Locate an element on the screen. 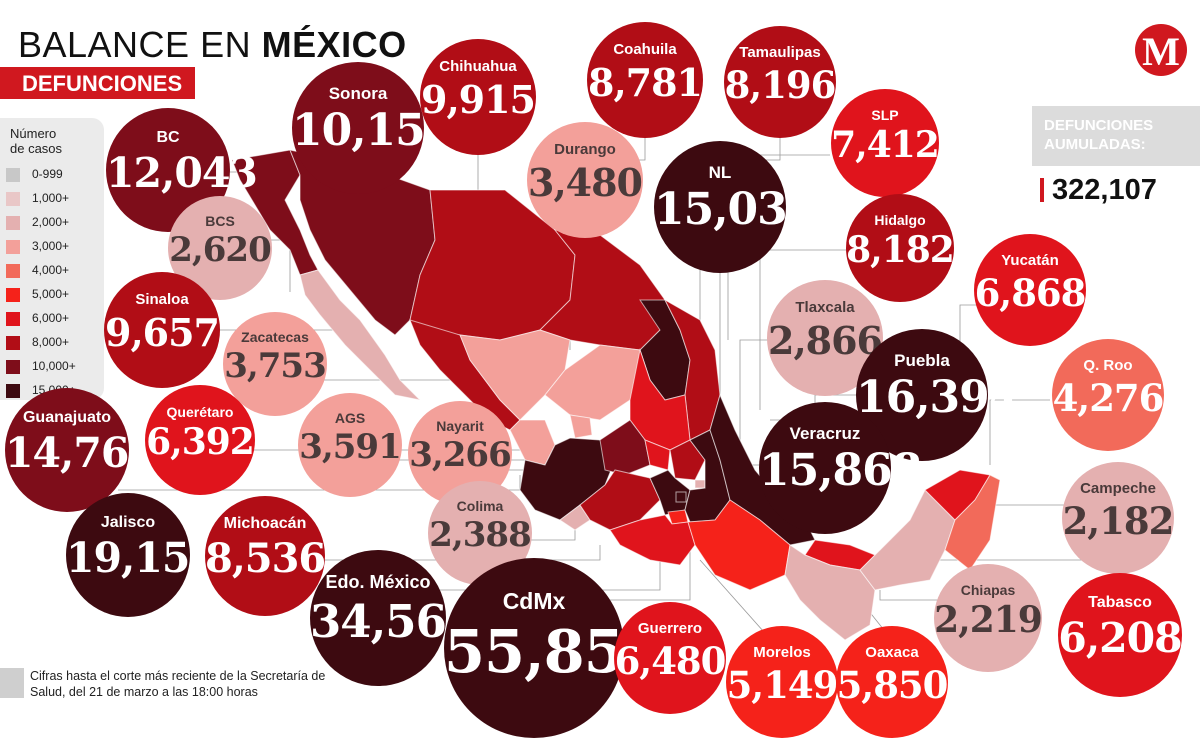 The width and height of the screenshot is (1200, 747). state-value: 3,753 is located at coordinates (275, 366).